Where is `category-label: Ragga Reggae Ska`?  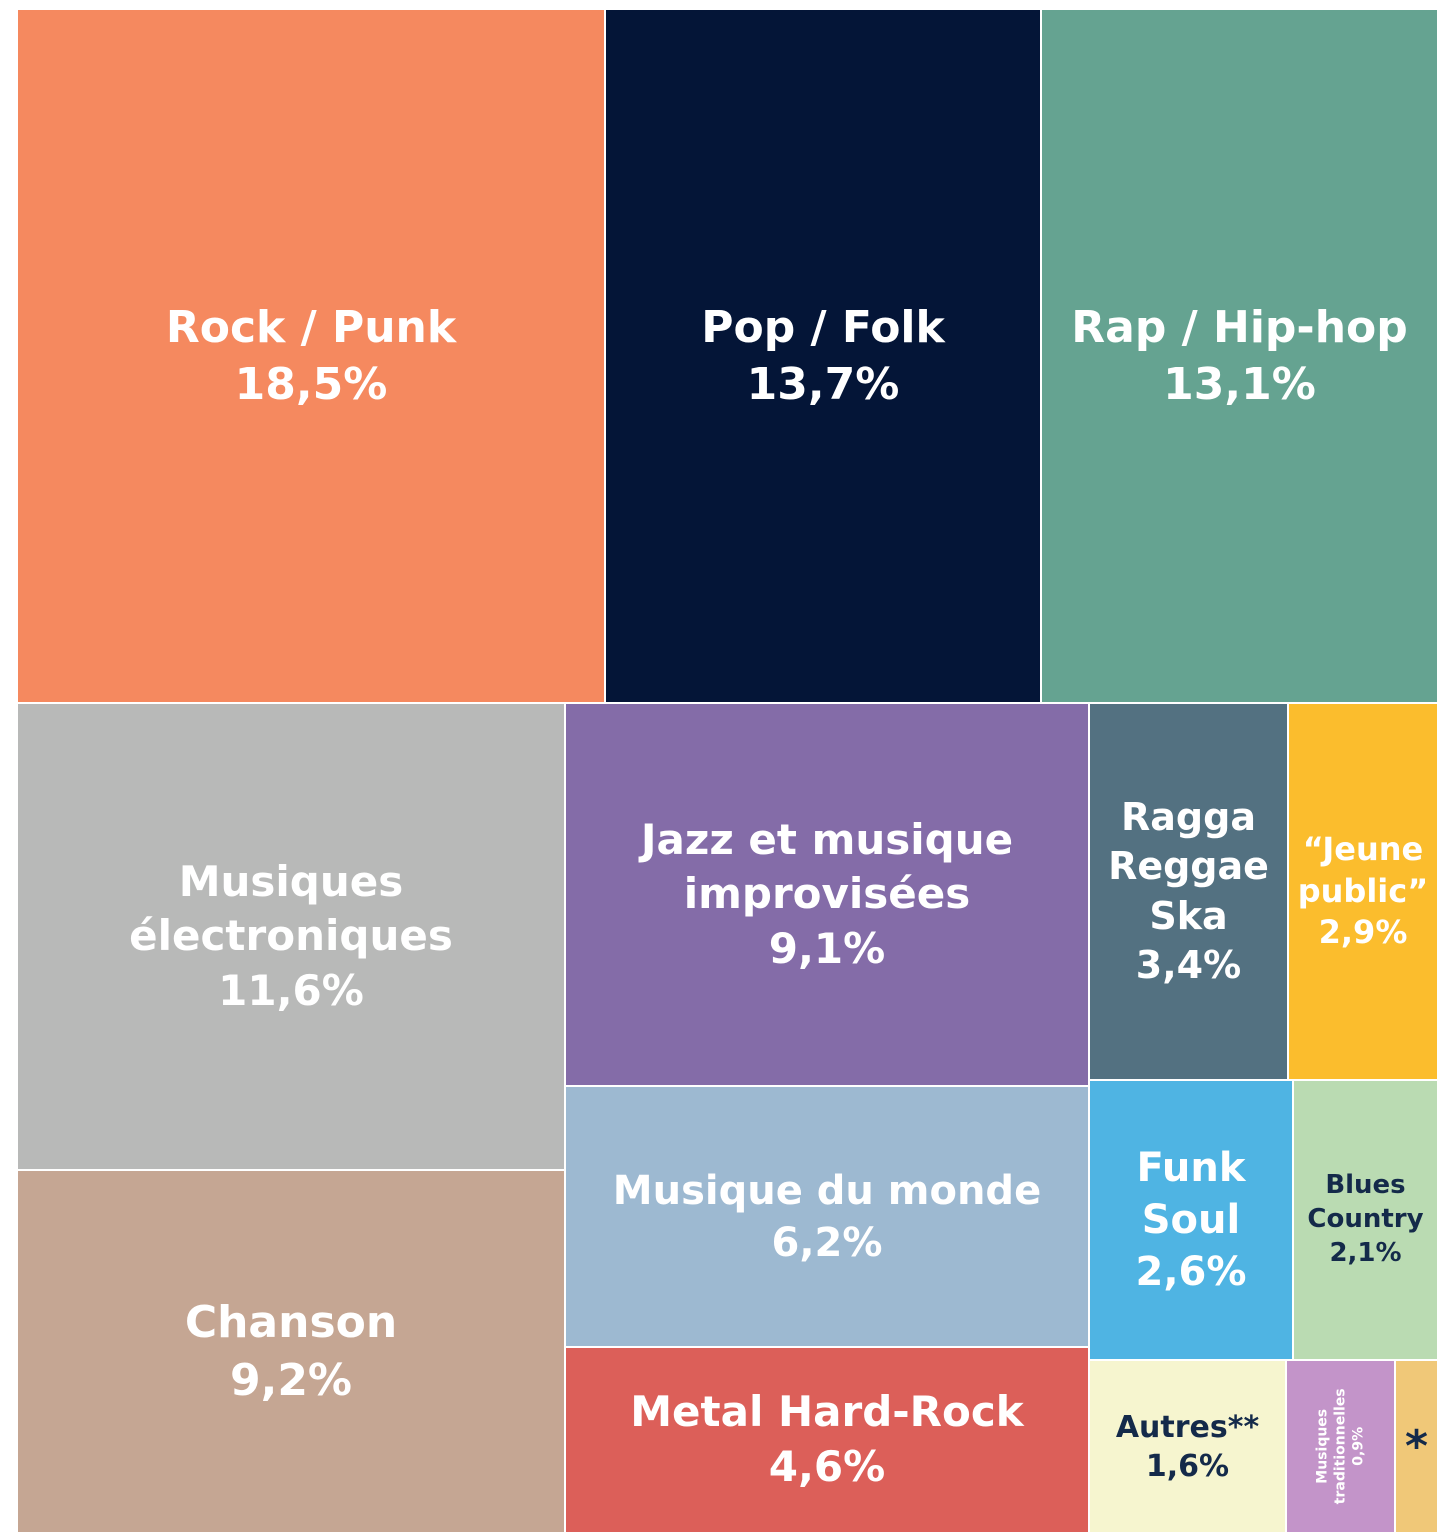 category-label: Ragga Reggae Ska is located at coordinates (1188, 866).